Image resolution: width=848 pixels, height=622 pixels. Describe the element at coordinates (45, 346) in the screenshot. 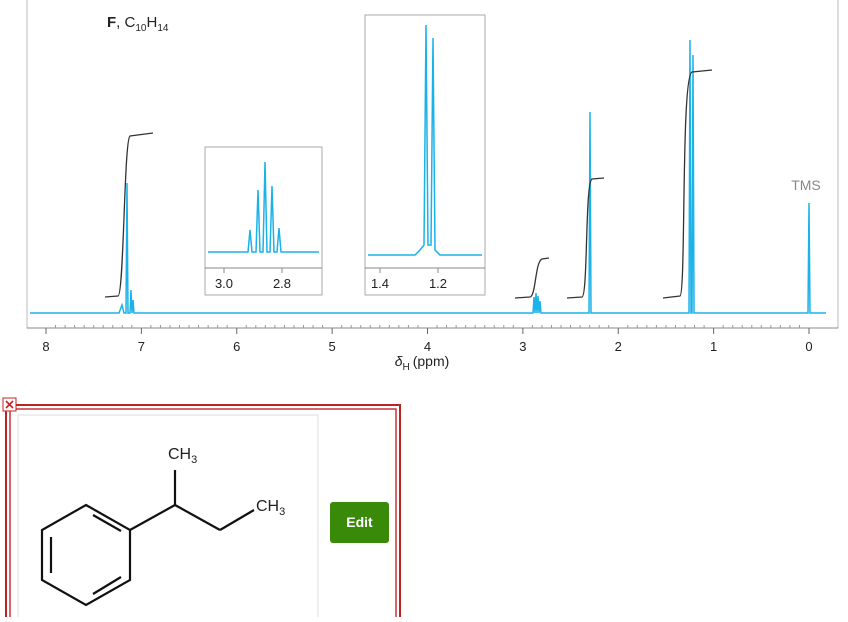

I see `x-tick-label: 8` at that location.